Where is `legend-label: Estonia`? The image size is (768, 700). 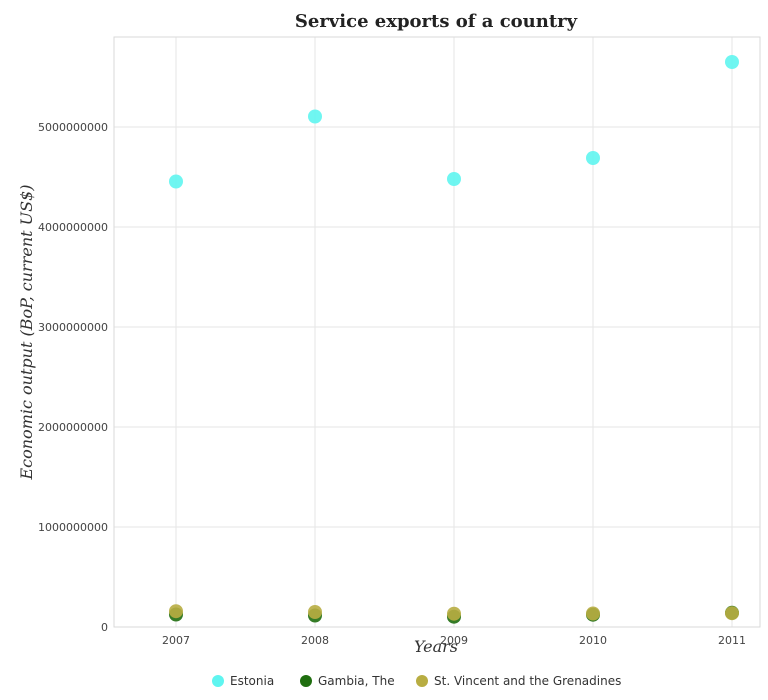 legend-label: Estonia is located at coordinates (252, 681).